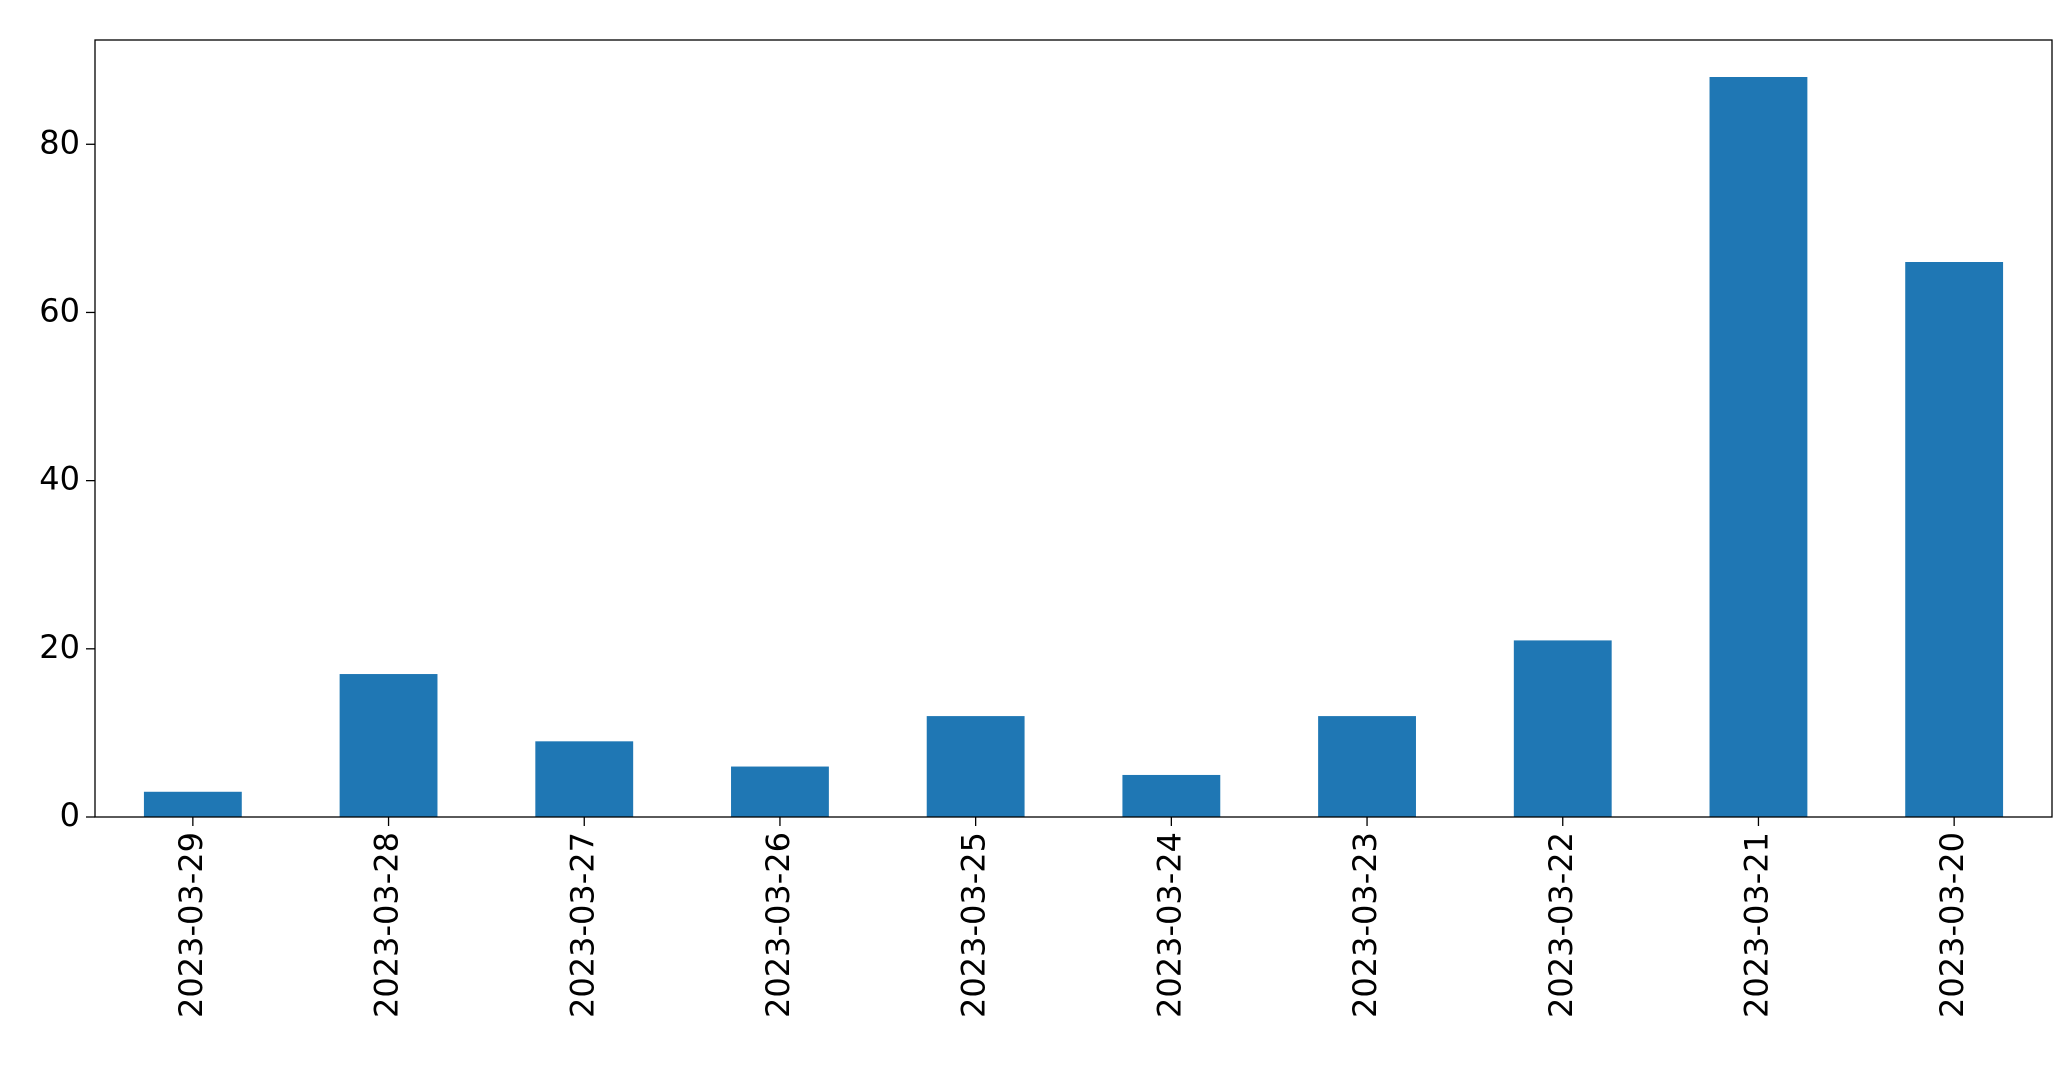 This screenshot has width=2071, height=1065. Describe the element at coordinates (778, 925) in the screenshot. I see `x-tick-label: 2023-03-26` at that location.